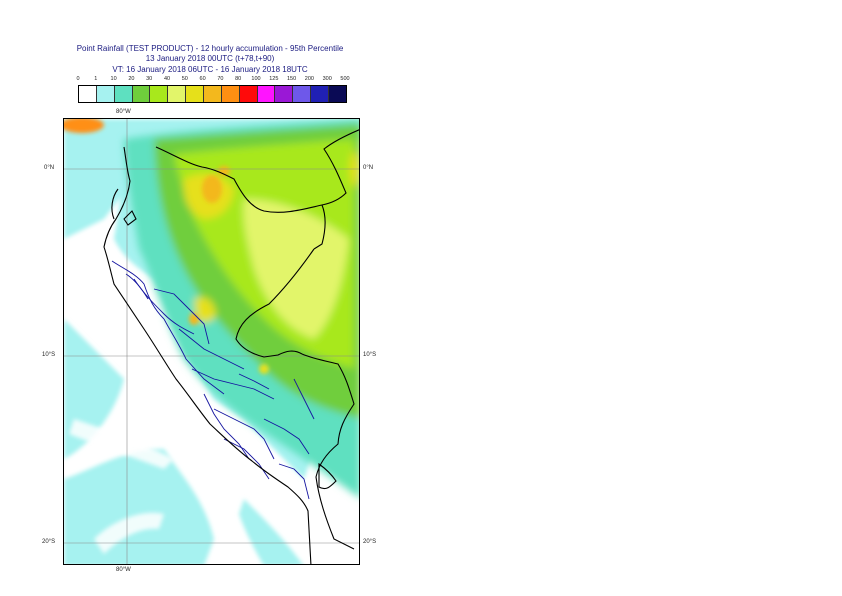 This screenshot has height=596, width=842. What do you see at coordinates (274, 79) in the screenshot?
I see `legend-label-125: 125` at bounding box center [274, 79].